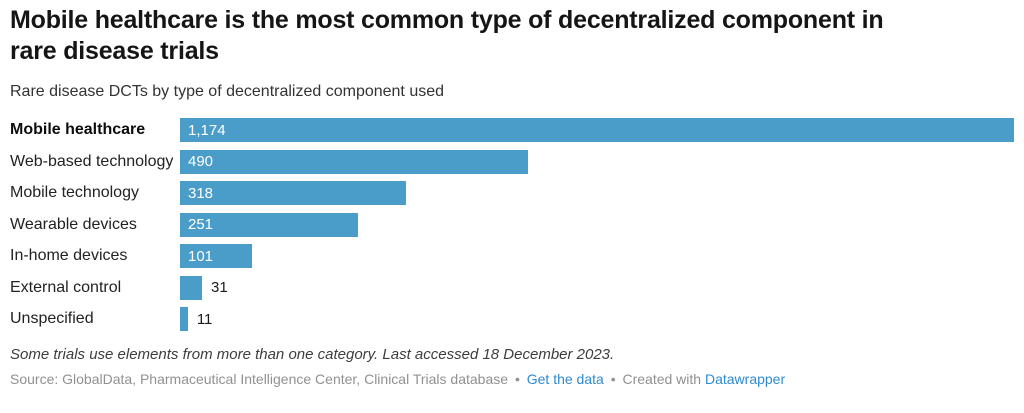 The width and height of the screenshot is (1024, 413). Describe the element at coordinates (201, 161) in the screenshot. I see `value-label: 490` at that location.